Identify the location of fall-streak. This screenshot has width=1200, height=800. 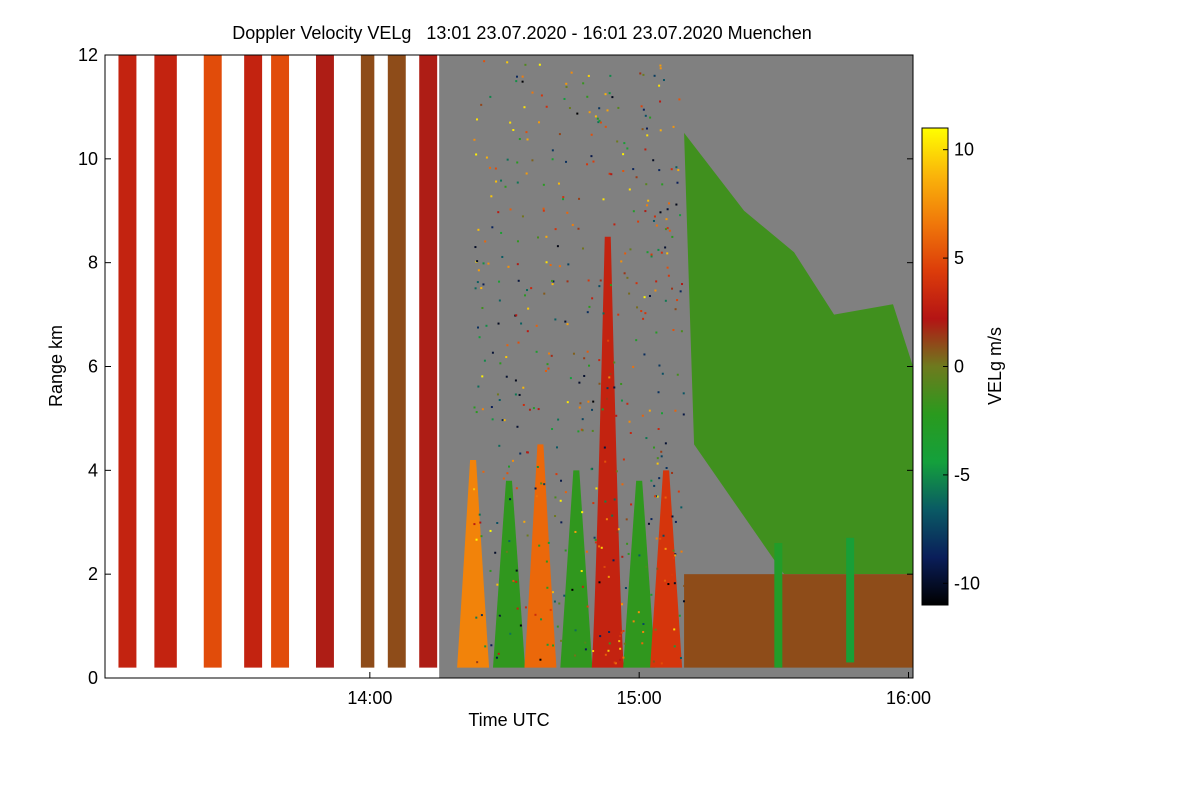
(778, 605).